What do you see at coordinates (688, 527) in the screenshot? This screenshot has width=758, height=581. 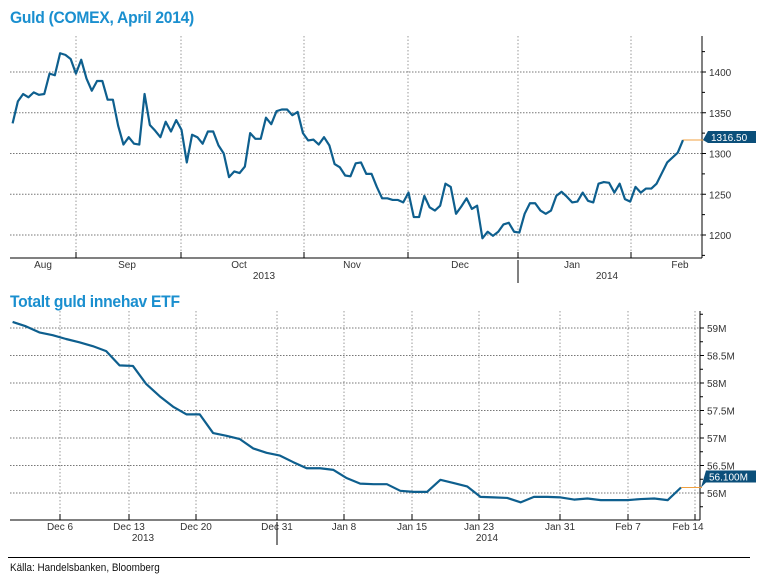 I see `x-tick-label: Feb 14` at bounding box center [688, 527].